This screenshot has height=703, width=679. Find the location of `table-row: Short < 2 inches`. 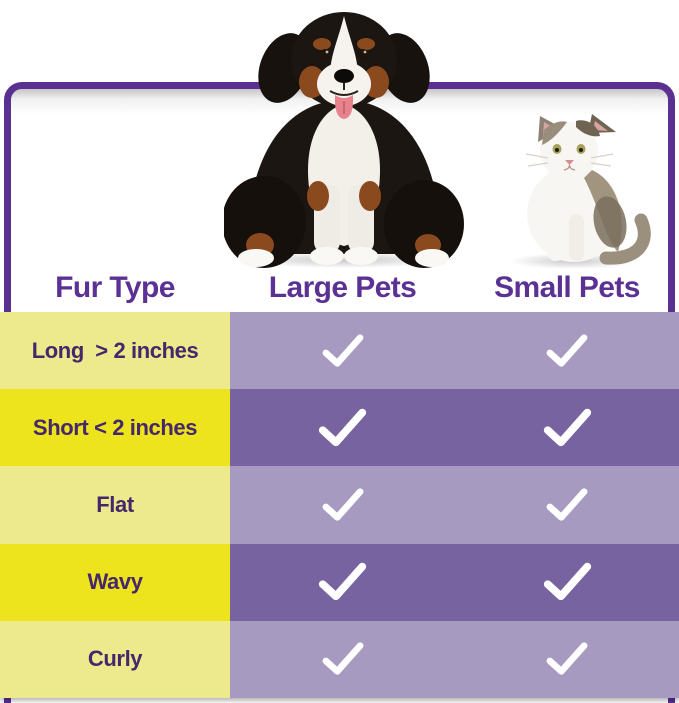

table-row: Short < 2 inches is located at coordinates (339, 428).